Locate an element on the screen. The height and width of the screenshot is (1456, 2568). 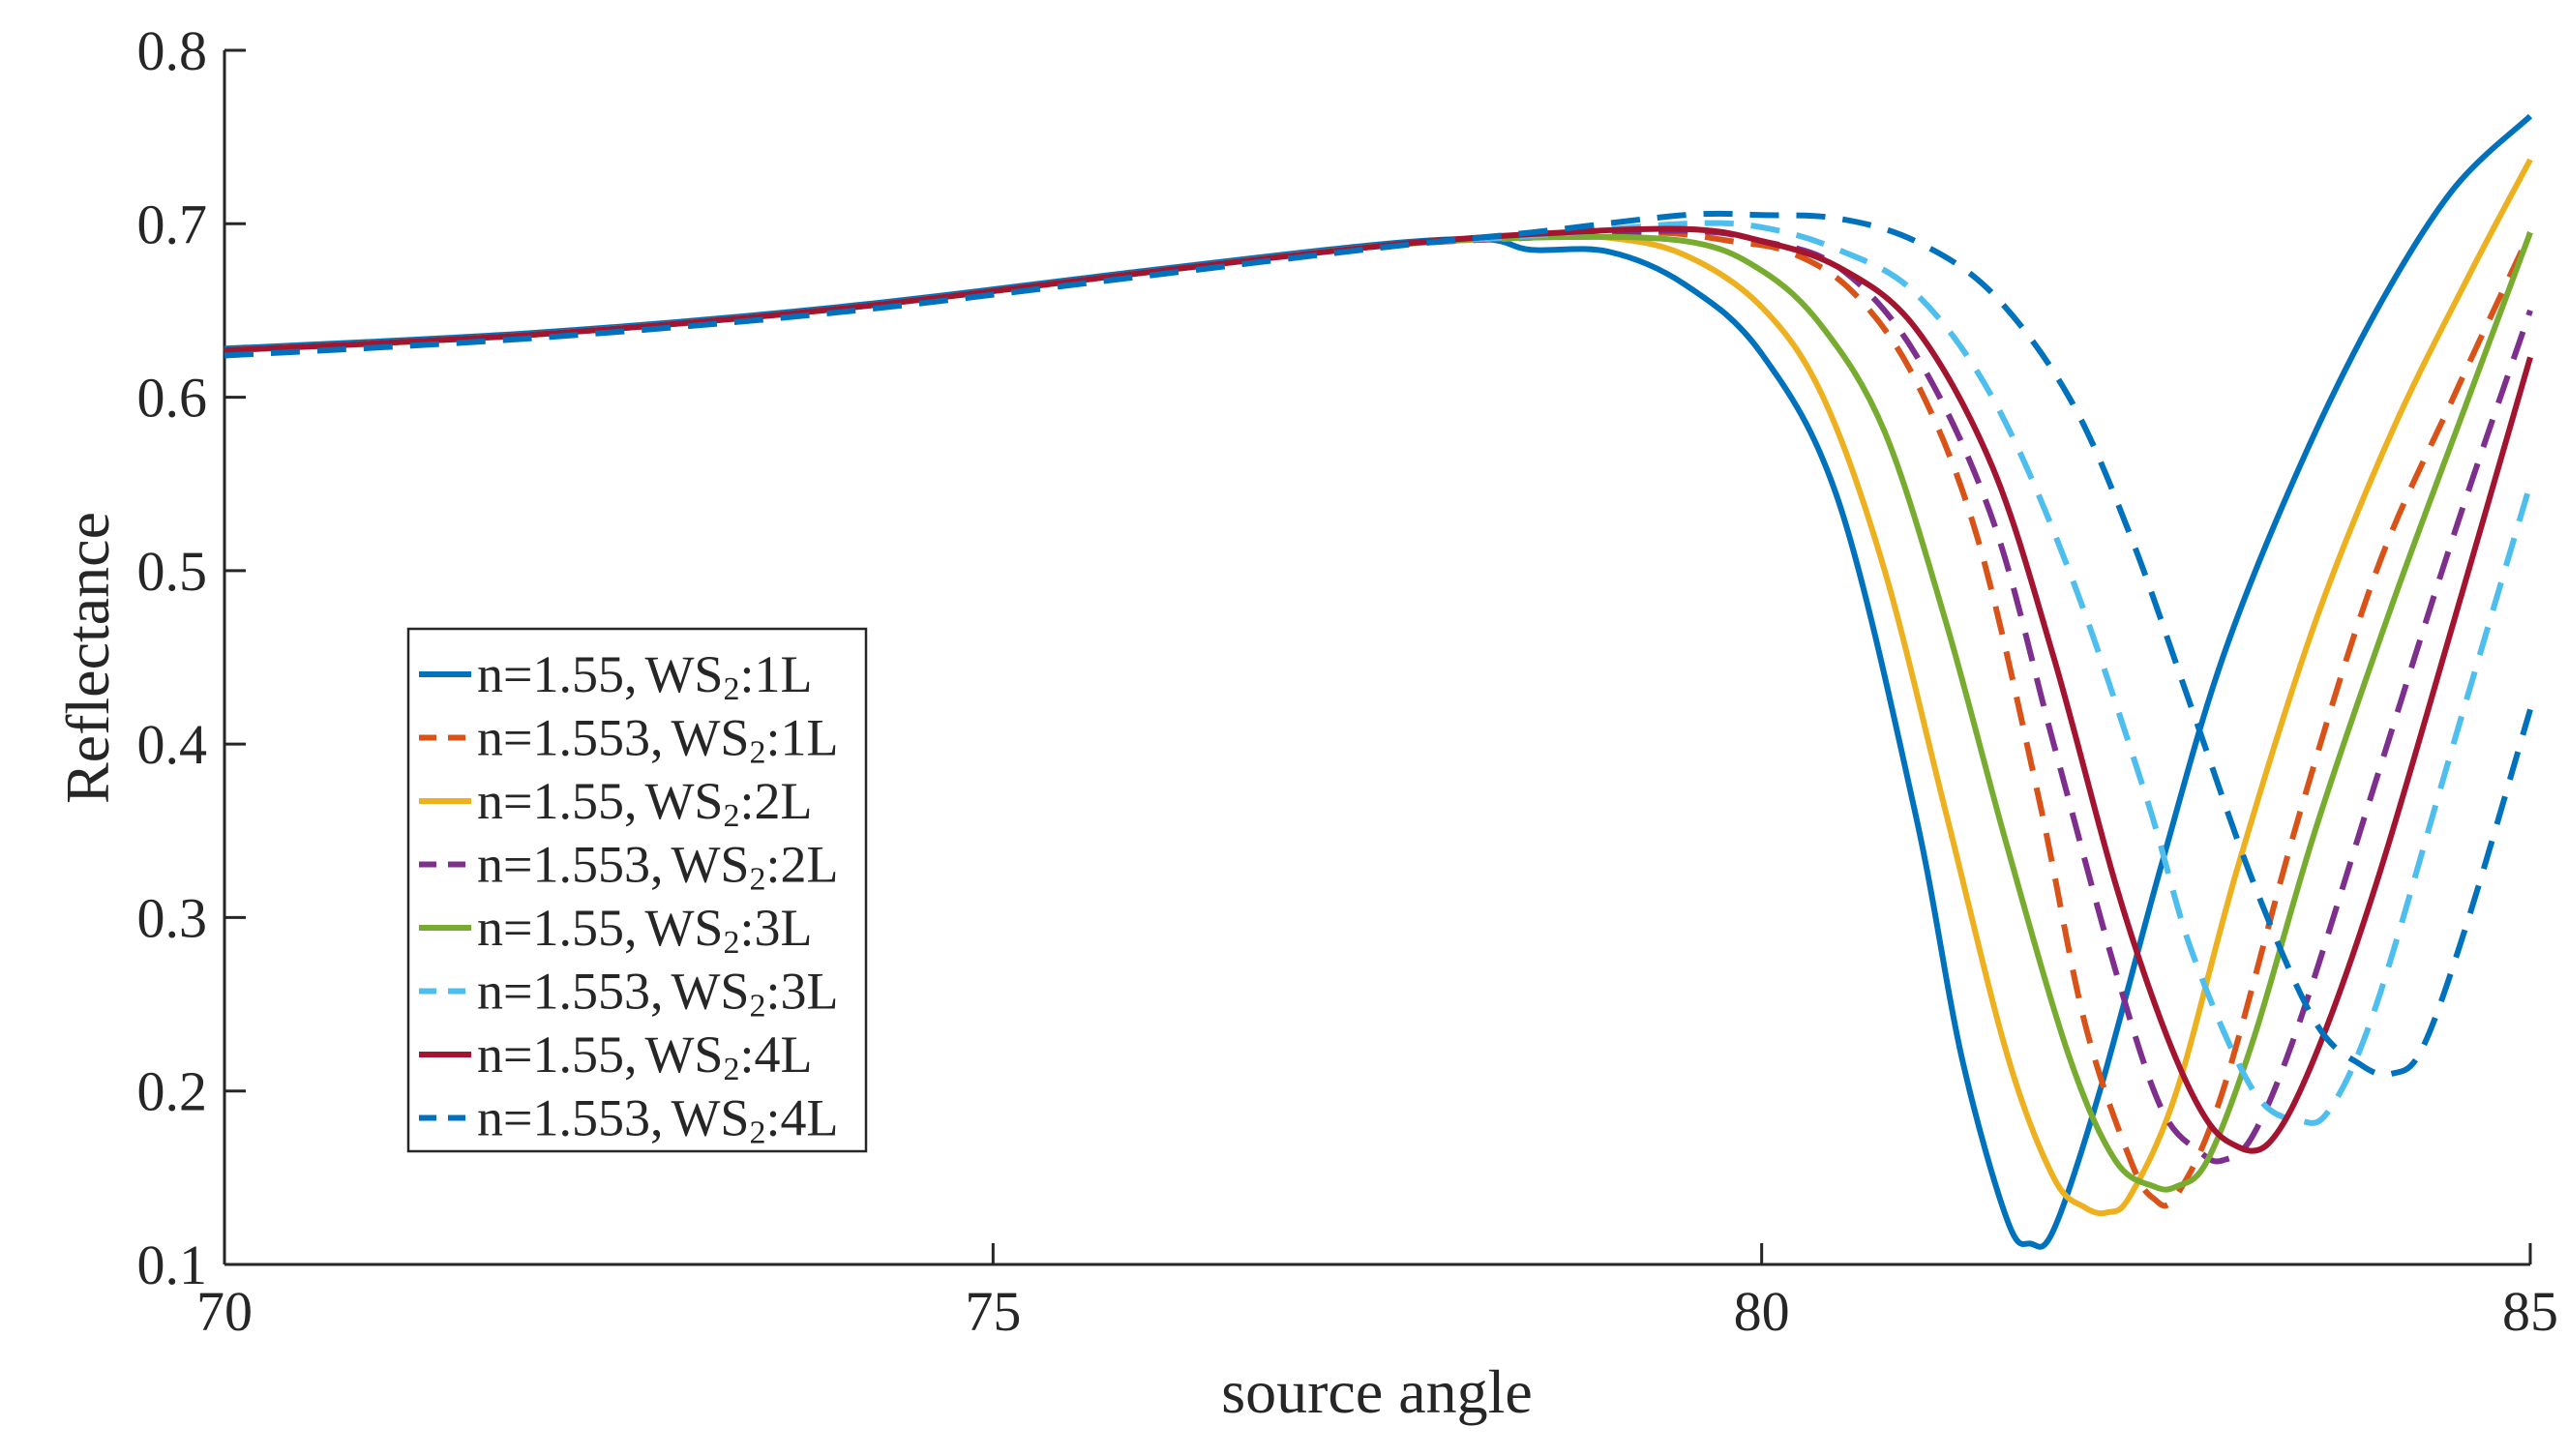
x-tick-label: 85 is located at coordinates (2530, 1311).